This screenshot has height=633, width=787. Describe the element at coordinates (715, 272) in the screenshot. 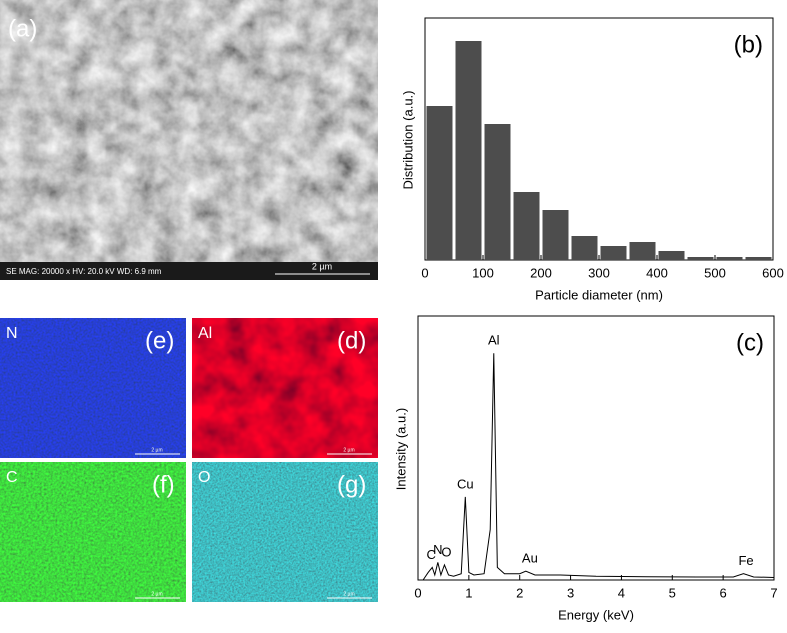

I see `x-tick-label: 500` at that location.